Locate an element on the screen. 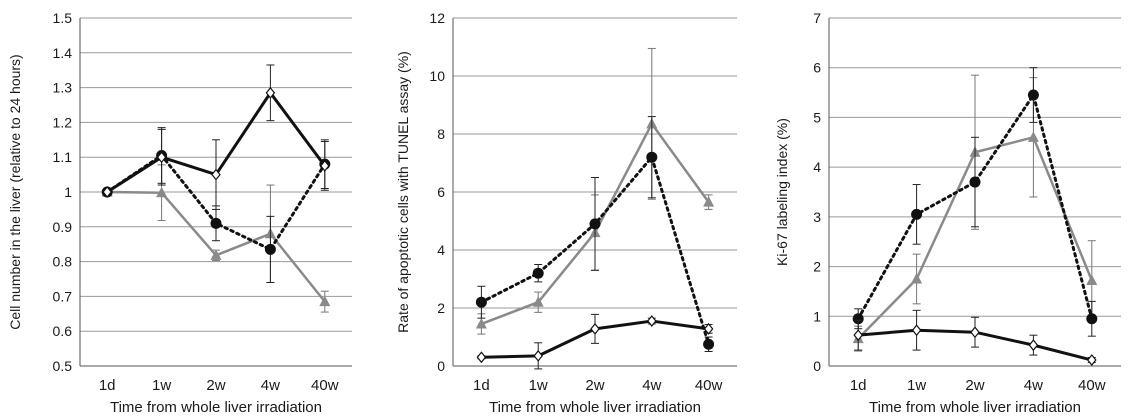  y-axis-label-2: Ki-67 labeling index (%) is located at coordinates (782, 192).